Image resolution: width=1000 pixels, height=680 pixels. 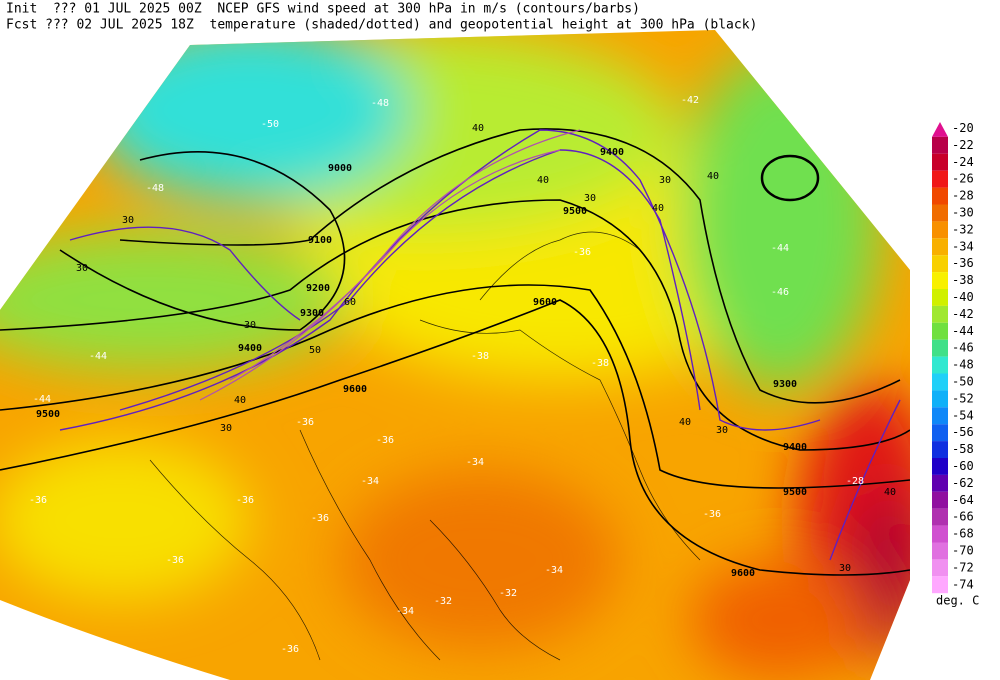 What do you see at coordinates (963, 246) in the screenshot?
I see `colorbar-label: -34` at bounding box center [963, 246].